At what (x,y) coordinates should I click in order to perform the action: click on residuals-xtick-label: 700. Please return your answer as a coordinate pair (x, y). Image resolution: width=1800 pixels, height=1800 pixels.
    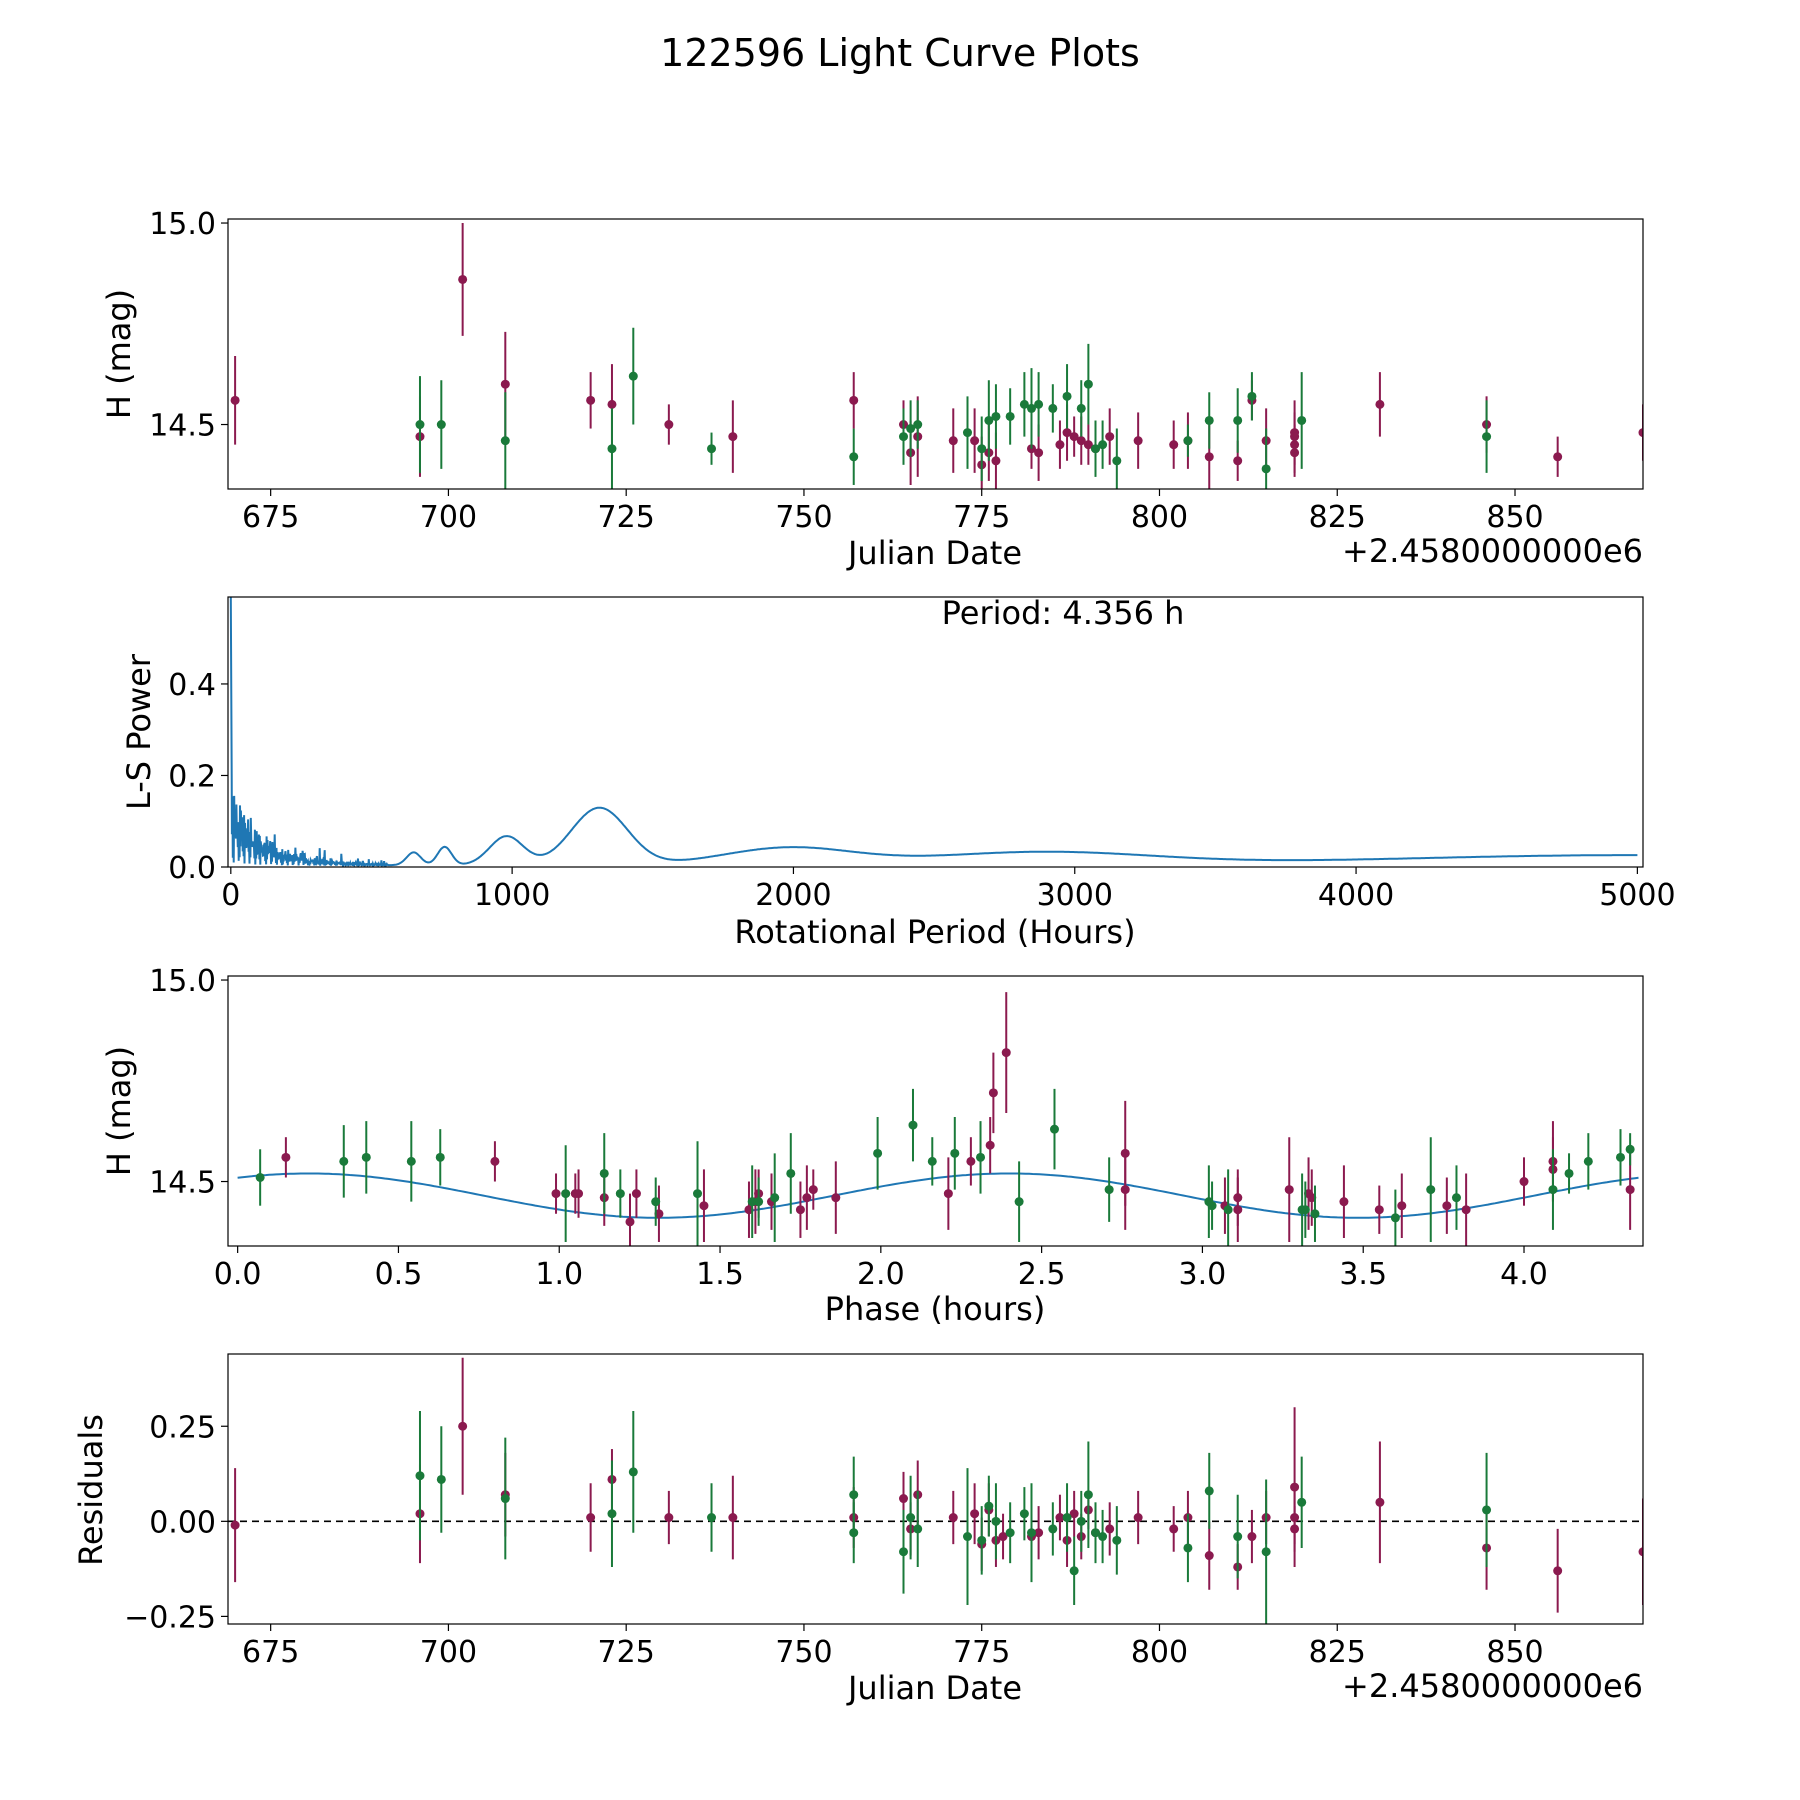
    Looking at the image, I should click on (448, 1652).